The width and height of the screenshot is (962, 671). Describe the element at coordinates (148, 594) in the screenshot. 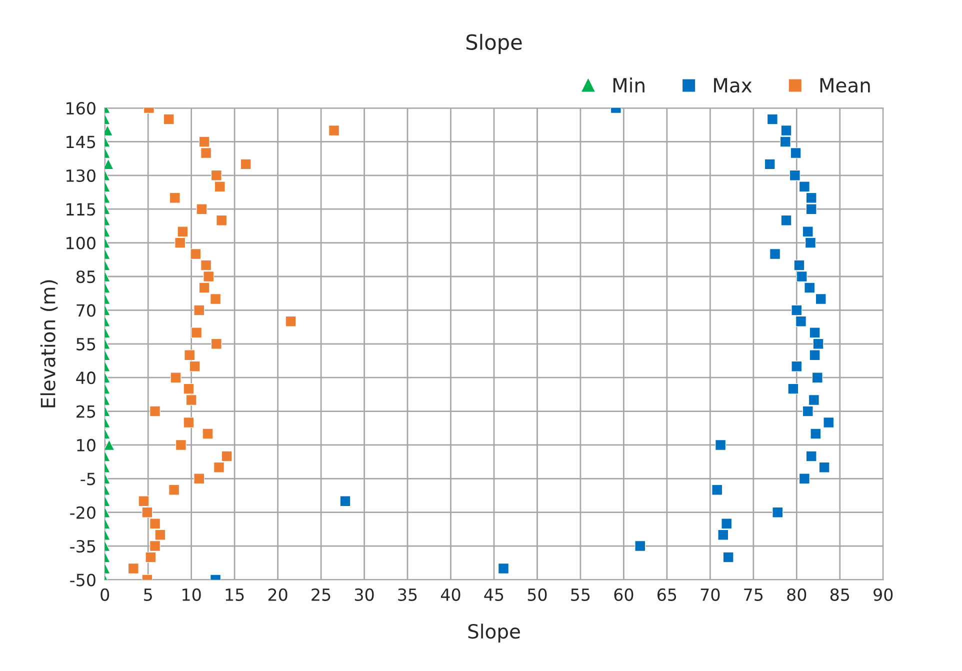

I see `x-tick-label: 5` at that location.